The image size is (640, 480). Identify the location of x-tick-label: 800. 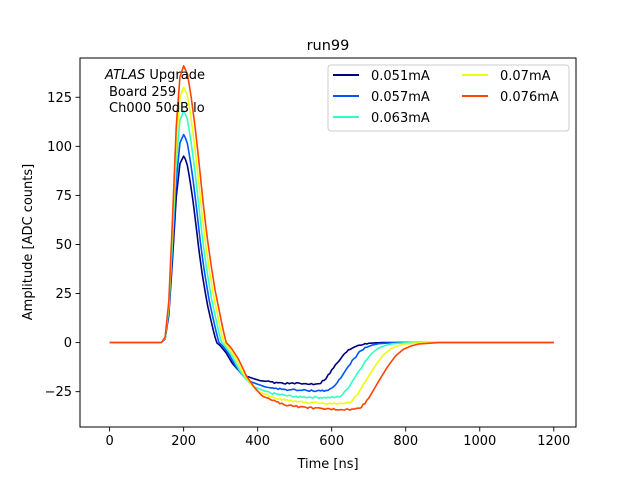
(405, 441).